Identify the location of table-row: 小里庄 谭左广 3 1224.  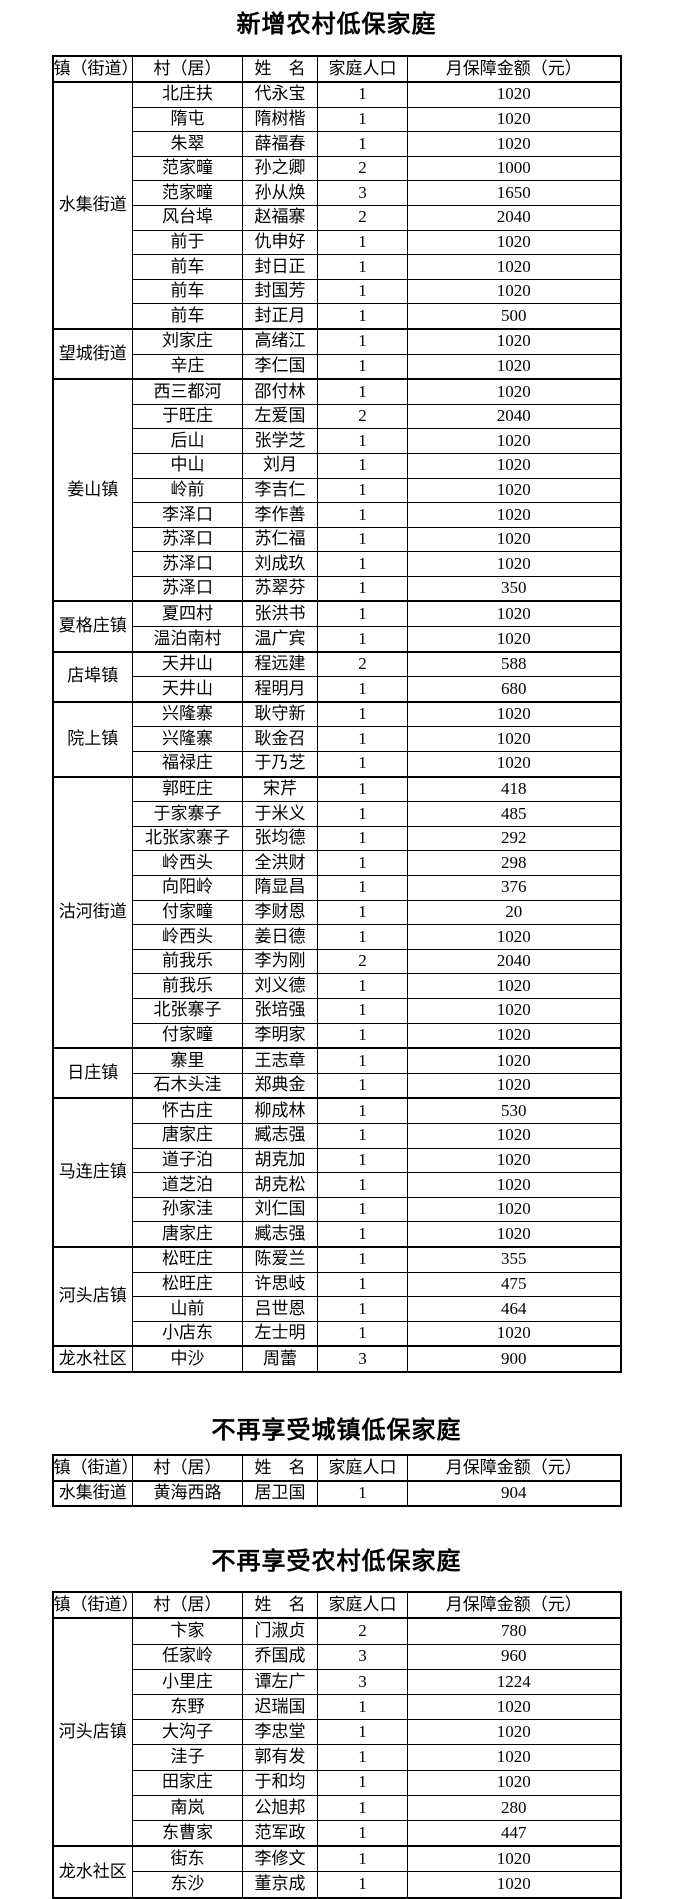
(337, 1682).